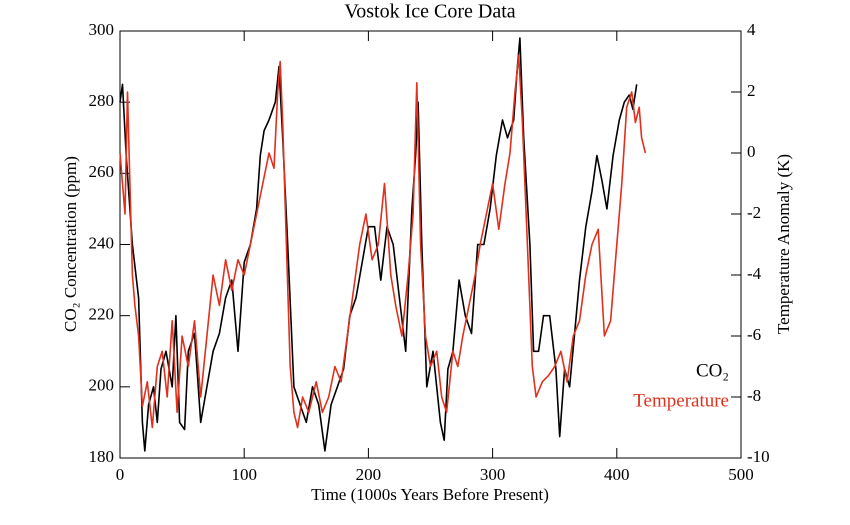 This screenshot has width=850, height=525. Describe the element at coordinates (369, 474) in the screenshot. I see `x-tick-label: 200` at that location.